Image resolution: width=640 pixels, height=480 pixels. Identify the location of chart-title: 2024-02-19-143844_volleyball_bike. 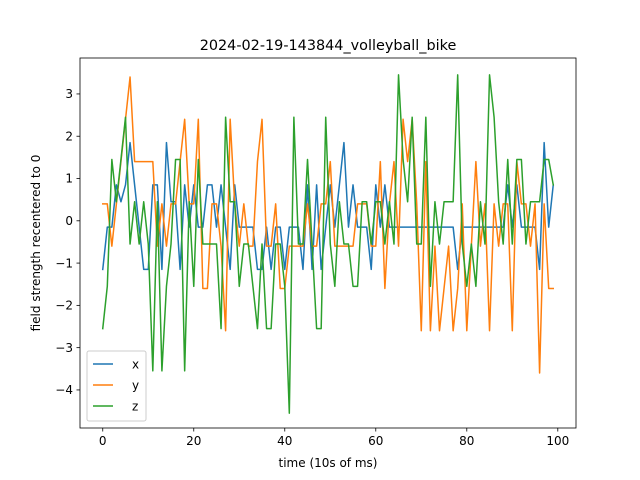
(328, 46).